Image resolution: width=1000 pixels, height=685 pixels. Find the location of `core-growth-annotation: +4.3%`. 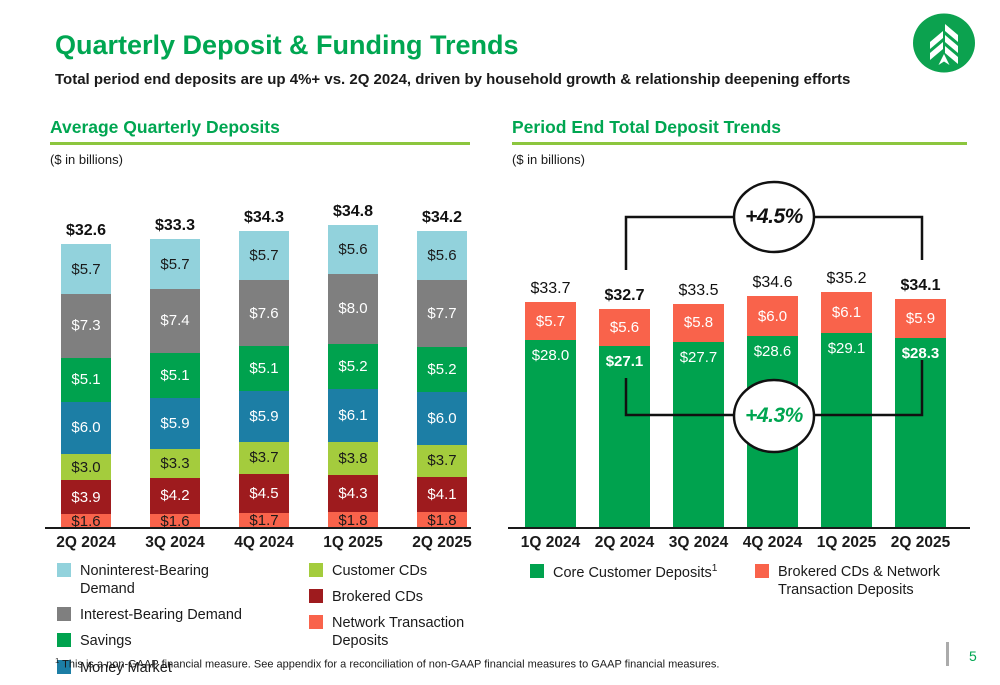

core-growth-annotation: +4.3% is located at coordinates (774, 415).